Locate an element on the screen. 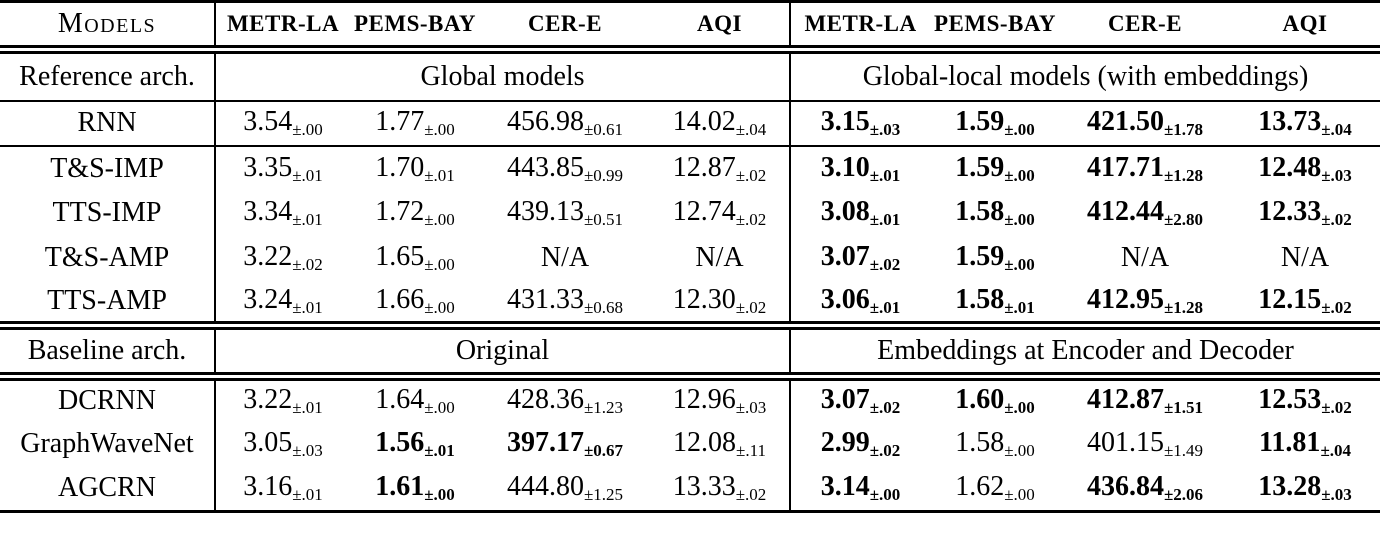 This screenshot has width=1380, height=554. mean-value: 444.80 is located at coordinates (545, 487).